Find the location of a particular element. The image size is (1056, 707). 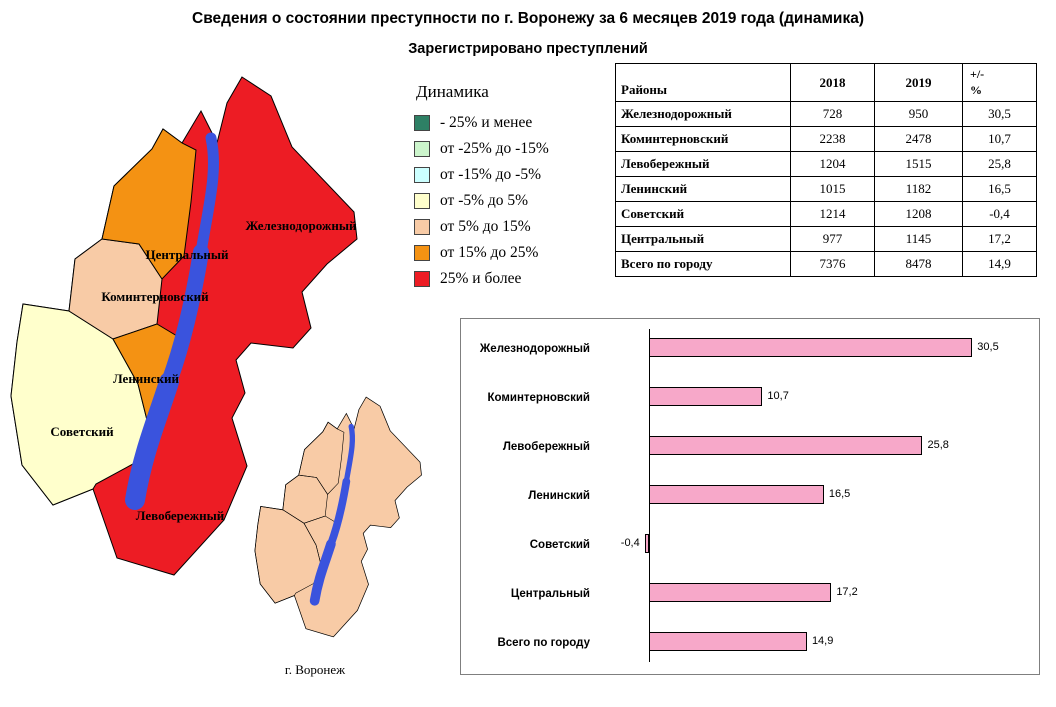

table-header-row: Районы 2018 2019 +/- % is located at coordinates (826, 82).